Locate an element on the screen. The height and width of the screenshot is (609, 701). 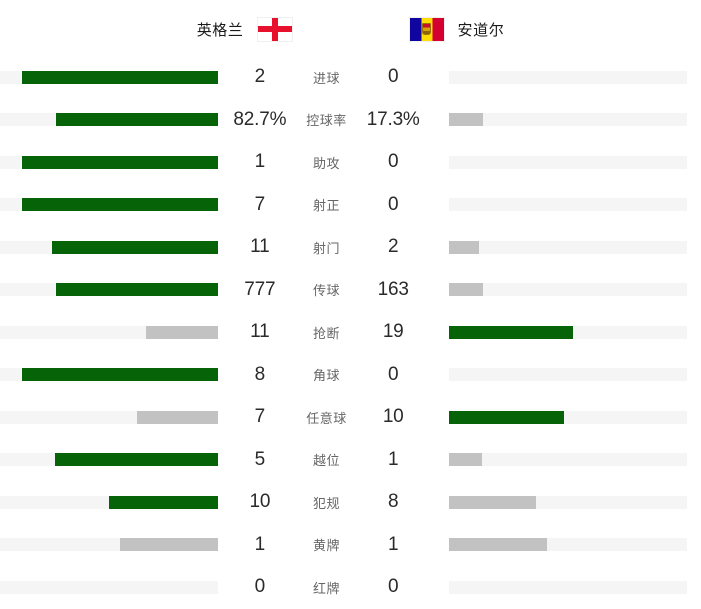
stat-row: 7 射正 0 is located at coordinates (350, 205).